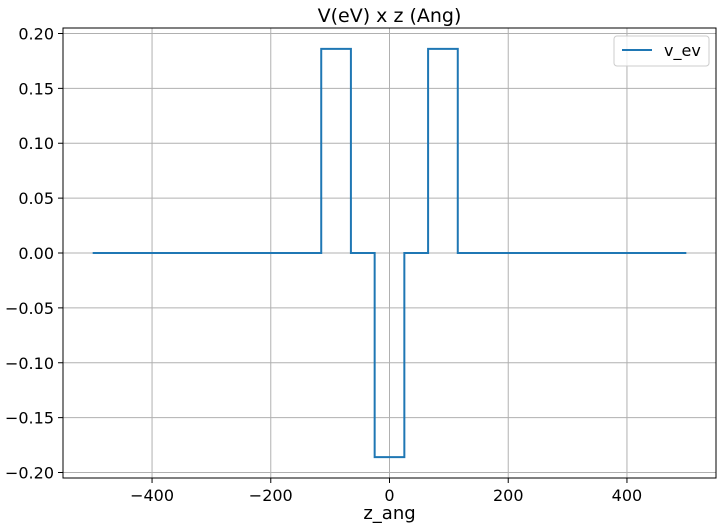 The height and width of the screenshot is (528, 726). What do you see at coordinates (508, 495) in the screenshot?
I see `x-tick-label: 200` at bounding box center [508, 495].